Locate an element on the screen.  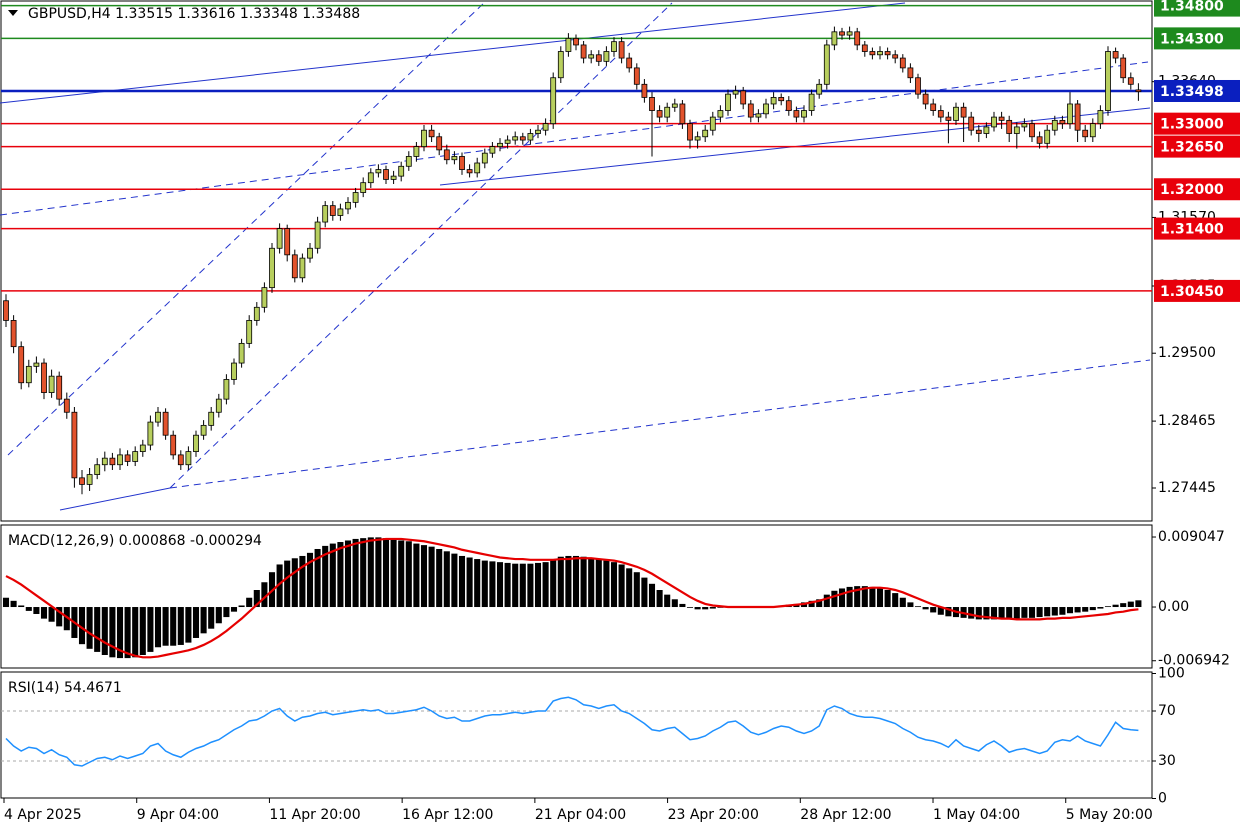
y-tick-label: 100 is located at coordinates (1171, 674).